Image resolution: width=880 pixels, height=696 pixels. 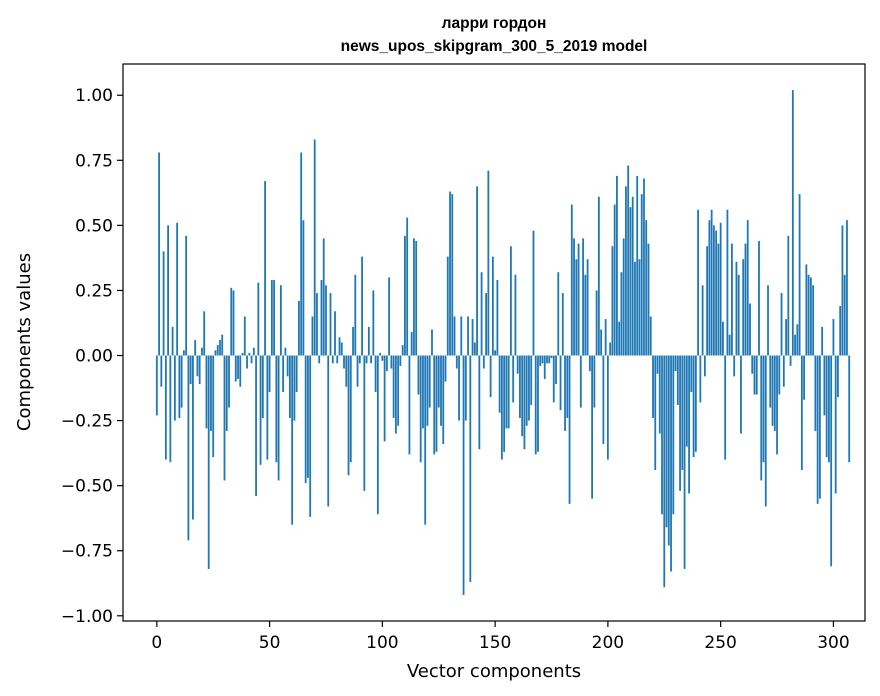 What do you see at coordinates (720, 643) in the screenshot?
I see `x-tick-label: 250` at bounding box center [720, 643].